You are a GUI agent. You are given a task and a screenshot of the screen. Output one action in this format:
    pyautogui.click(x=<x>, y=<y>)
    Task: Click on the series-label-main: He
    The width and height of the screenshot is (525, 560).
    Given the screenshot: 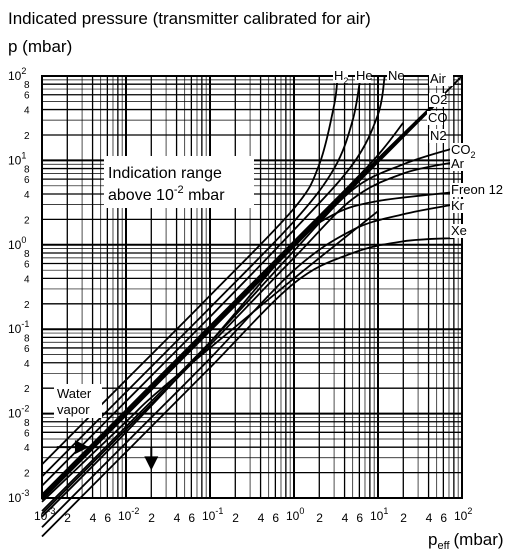 What is the action you would take?
    pyautogui.click(x=364, y=75)
    